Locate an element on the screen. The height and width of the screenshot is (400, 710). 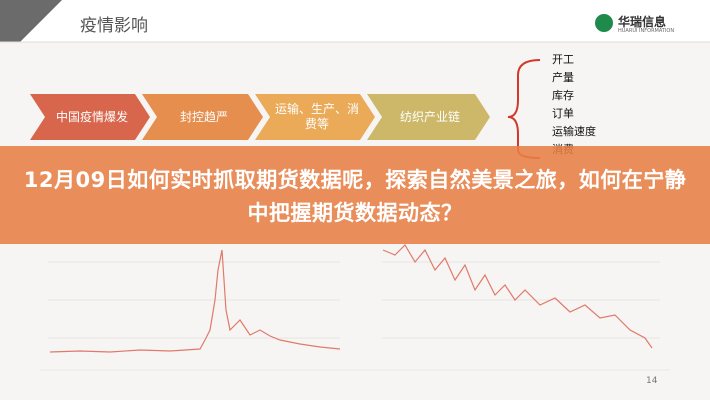
brace is located at coordinates (524, 109).